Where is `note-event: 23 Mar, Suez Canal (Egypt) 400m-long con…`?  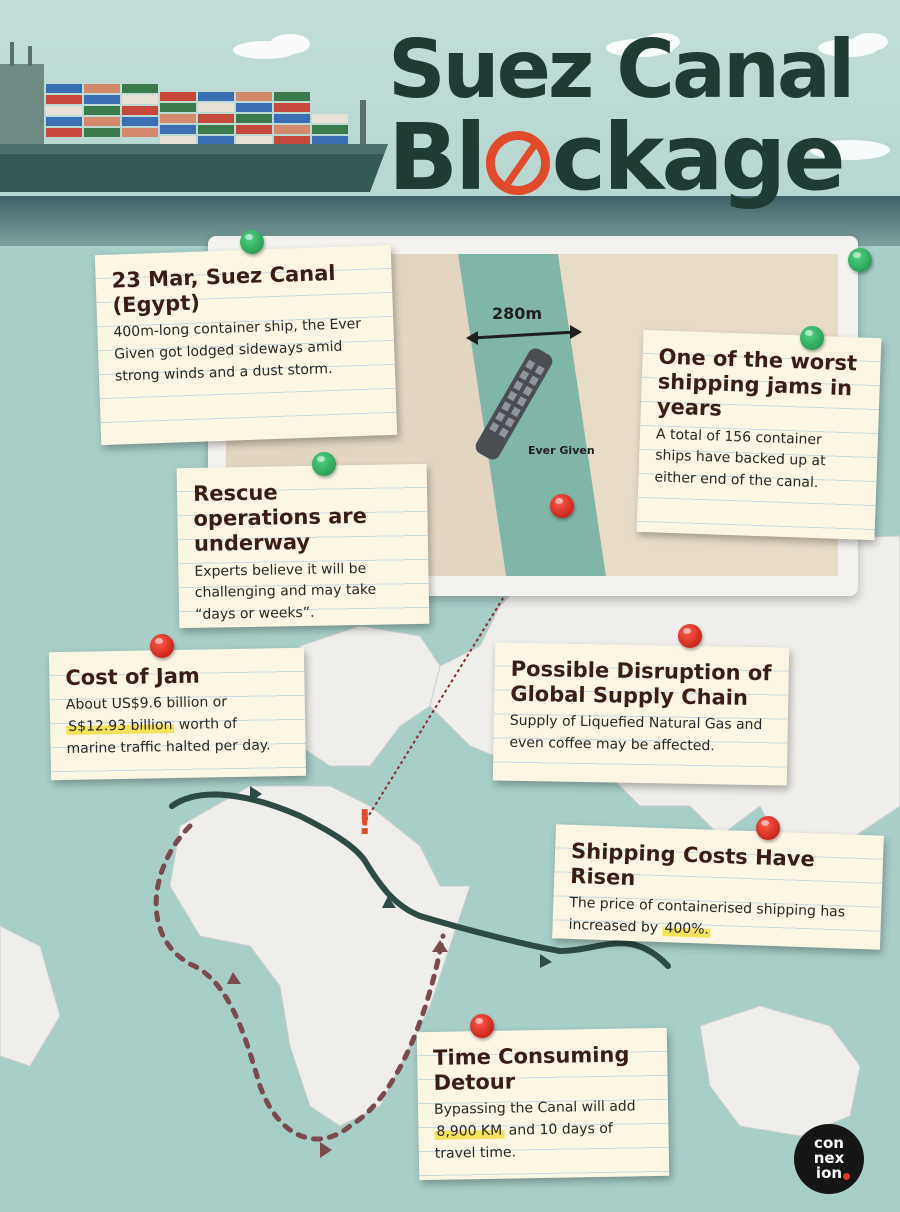
note-event: 23 Mar, Suez Canal (Egypt) 400m-long con… is located at coordinates (246, 345).